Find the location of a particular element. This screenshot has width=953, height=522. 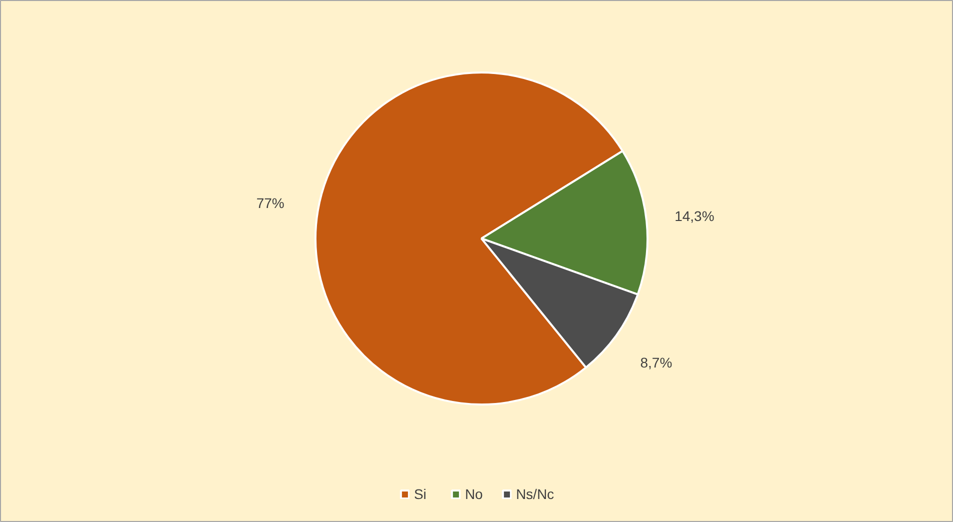

data-label: 77% is located at coordinates (270, 202).